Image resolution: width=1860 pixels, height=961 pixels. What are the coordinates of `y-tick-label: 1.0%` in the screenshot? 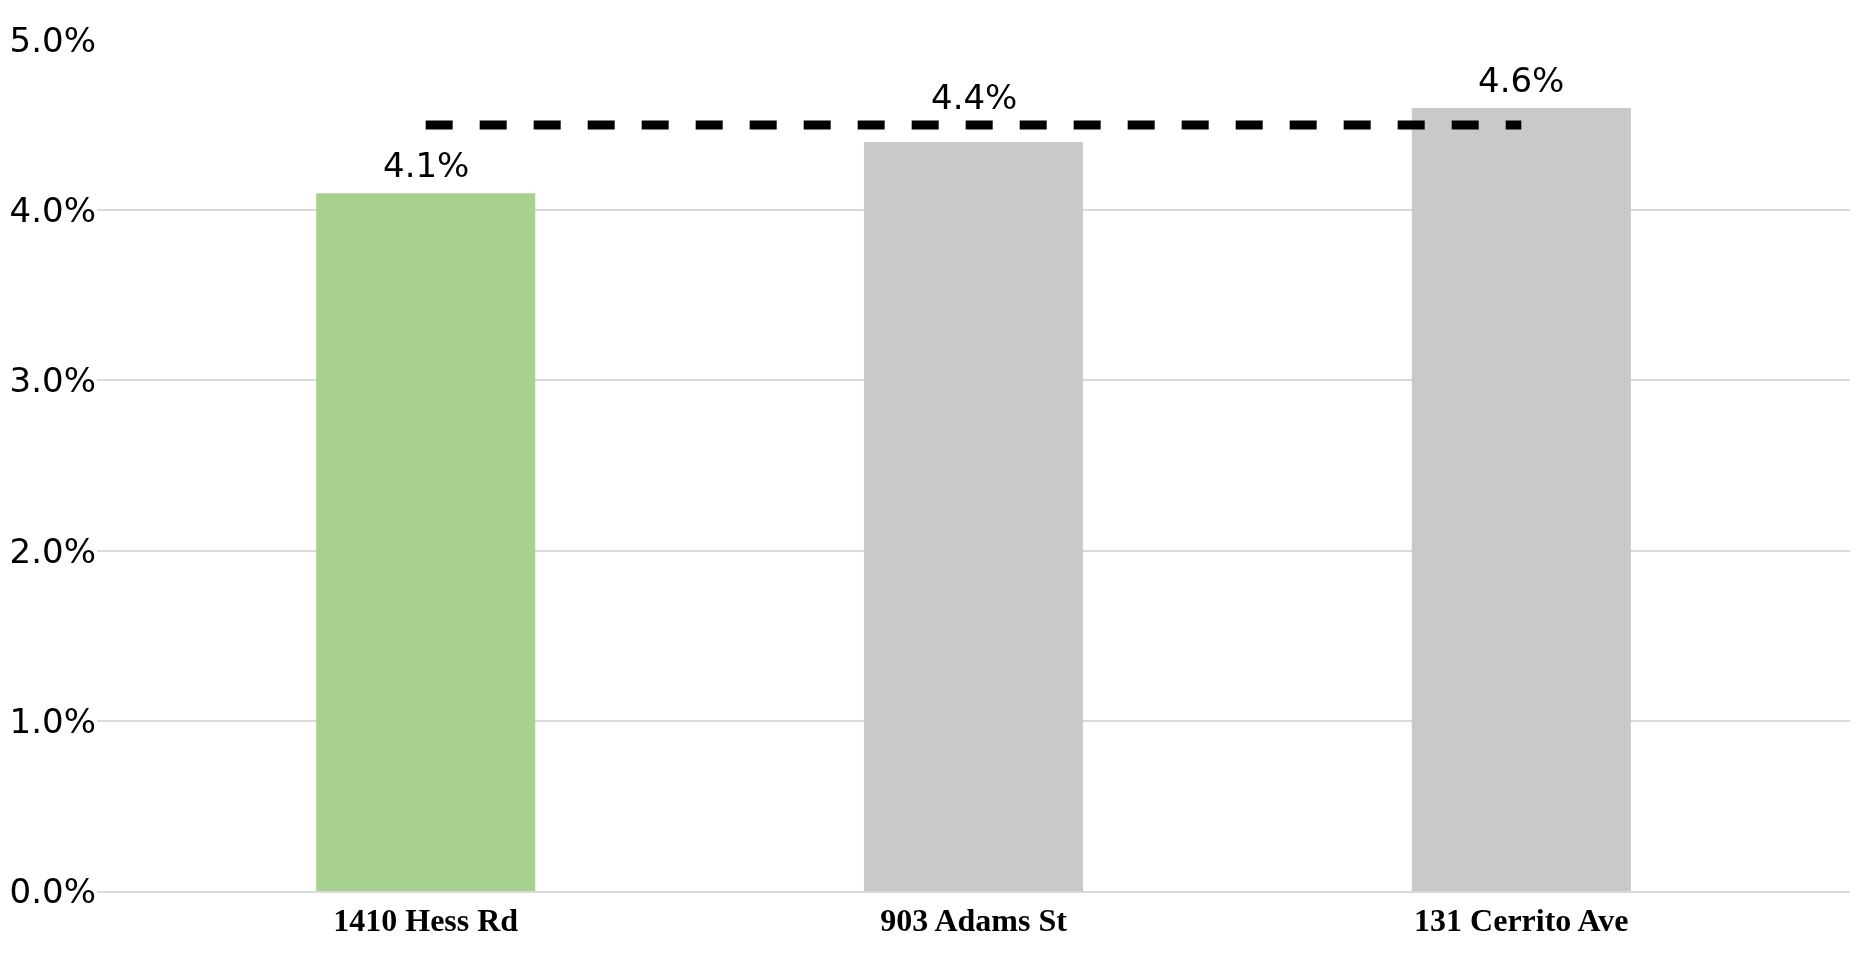 It's located at (52, 720).